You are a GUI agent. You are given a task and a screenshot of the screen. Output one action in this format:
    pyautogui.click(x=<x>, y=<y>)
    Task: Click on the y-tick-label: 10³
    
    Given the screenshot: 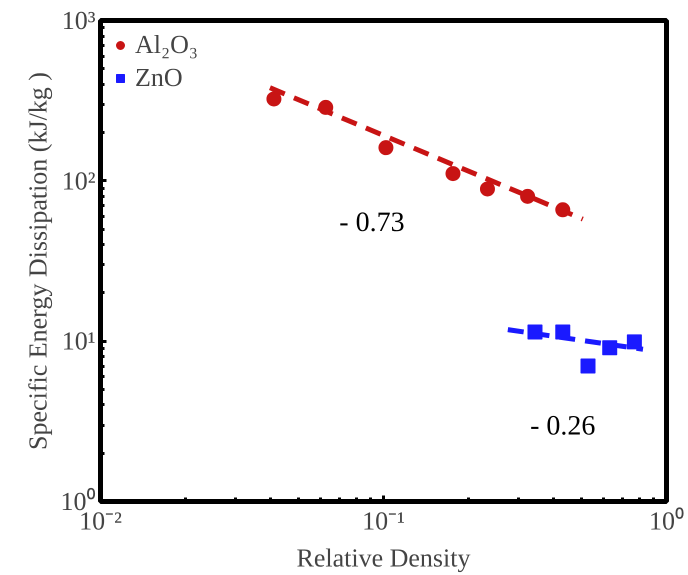 What is the action you would take?
    pyautogui.click(x=79, y=20)
    